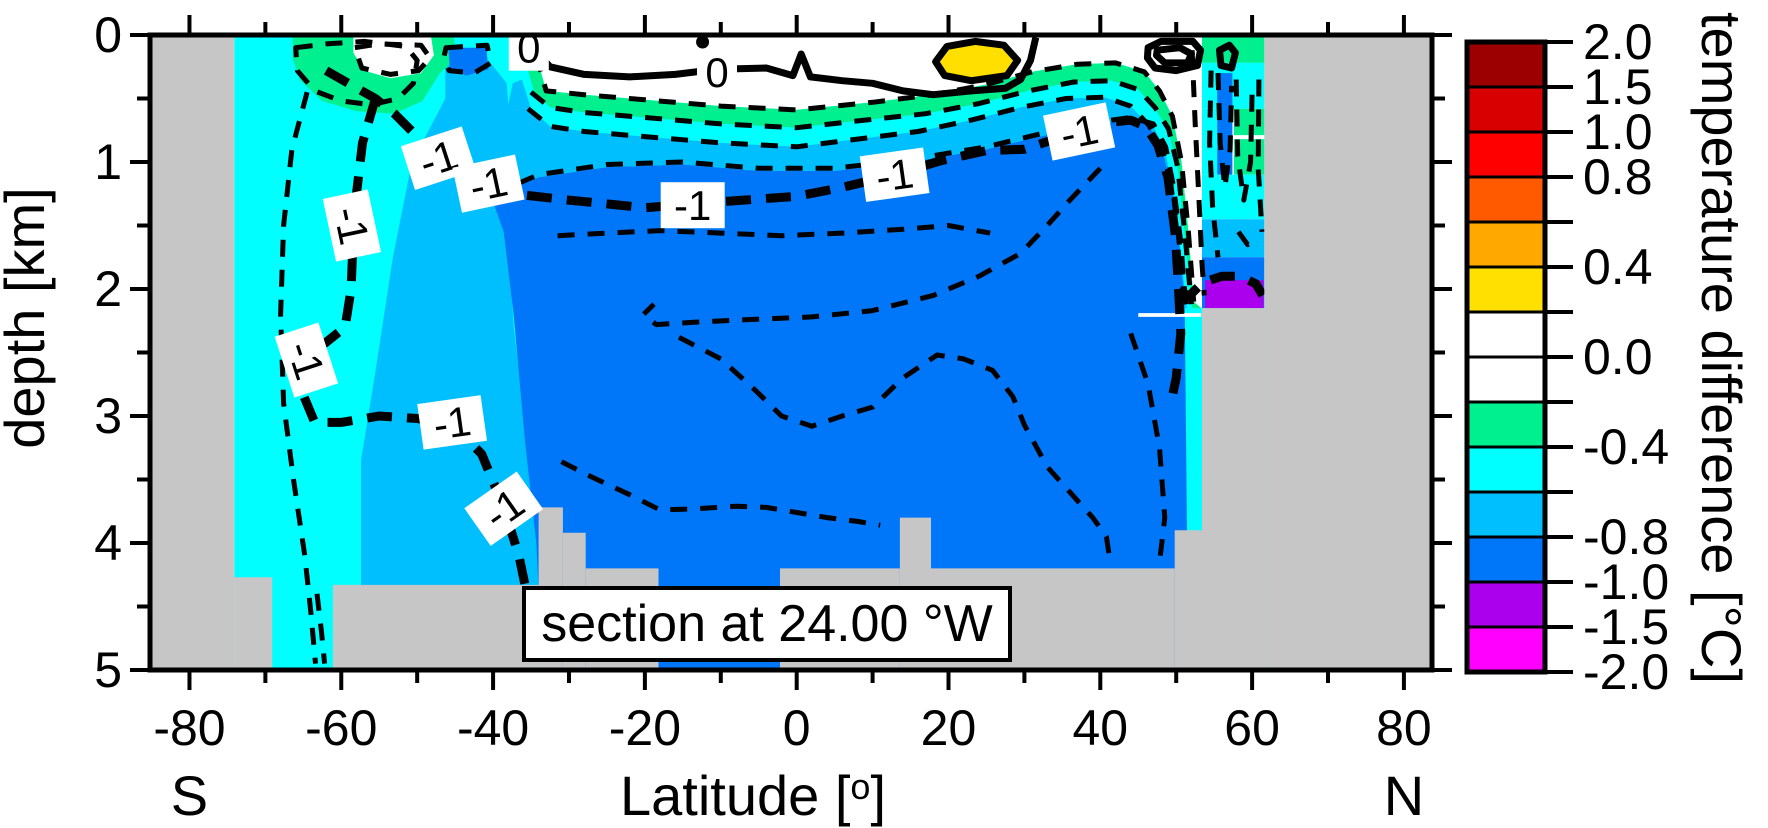 The width and height of the screenshot is (1768, 828). What do you see at coordinates (108, 670) in the screenshot?
I see `y-tick-label: 5` at bounding box center [108, 670].